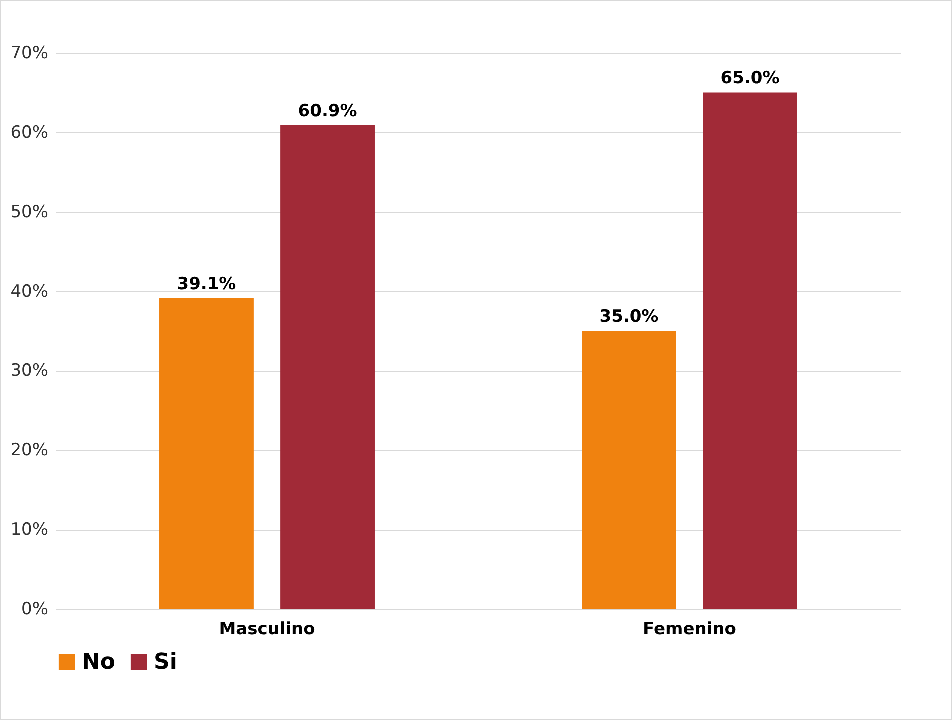  Describe the element at coordinates (29, 292) in the screenshot. I see `y-tick-label: 40%` at that location.